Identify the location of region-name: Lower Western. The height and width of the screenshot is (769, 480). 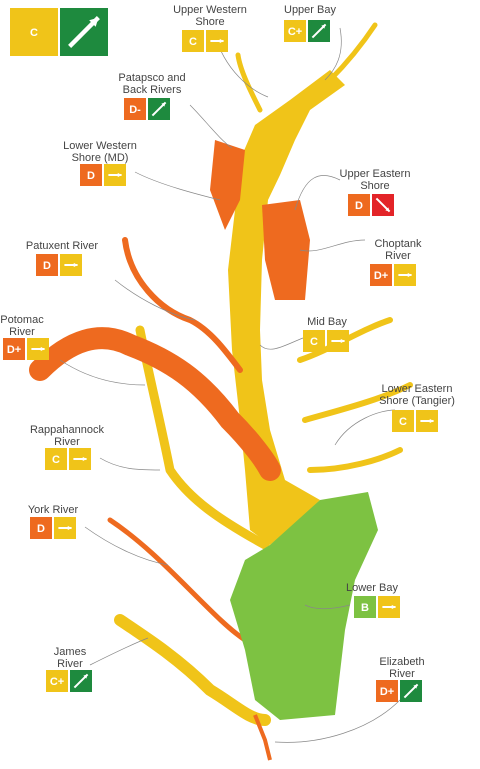
(100, 146).